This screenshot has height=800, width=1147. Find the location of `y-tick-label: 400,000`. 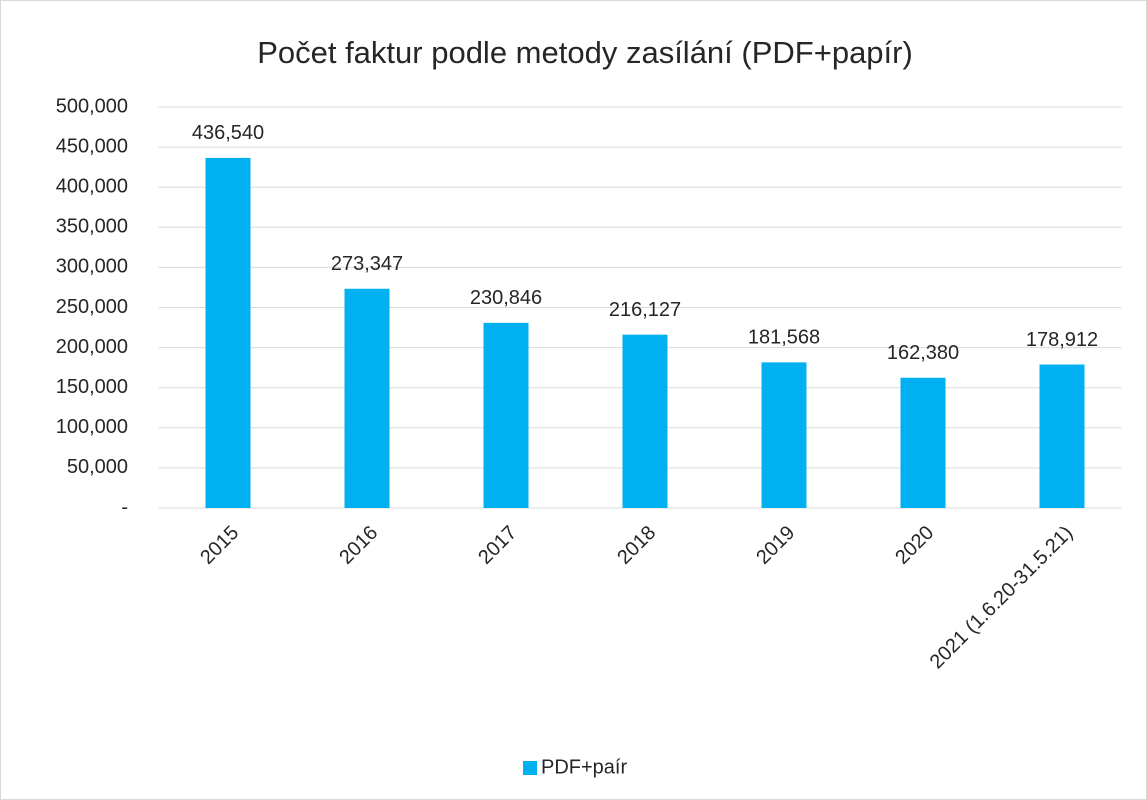

y-tick-label: 400,000 is located at coordinates (92, 186).